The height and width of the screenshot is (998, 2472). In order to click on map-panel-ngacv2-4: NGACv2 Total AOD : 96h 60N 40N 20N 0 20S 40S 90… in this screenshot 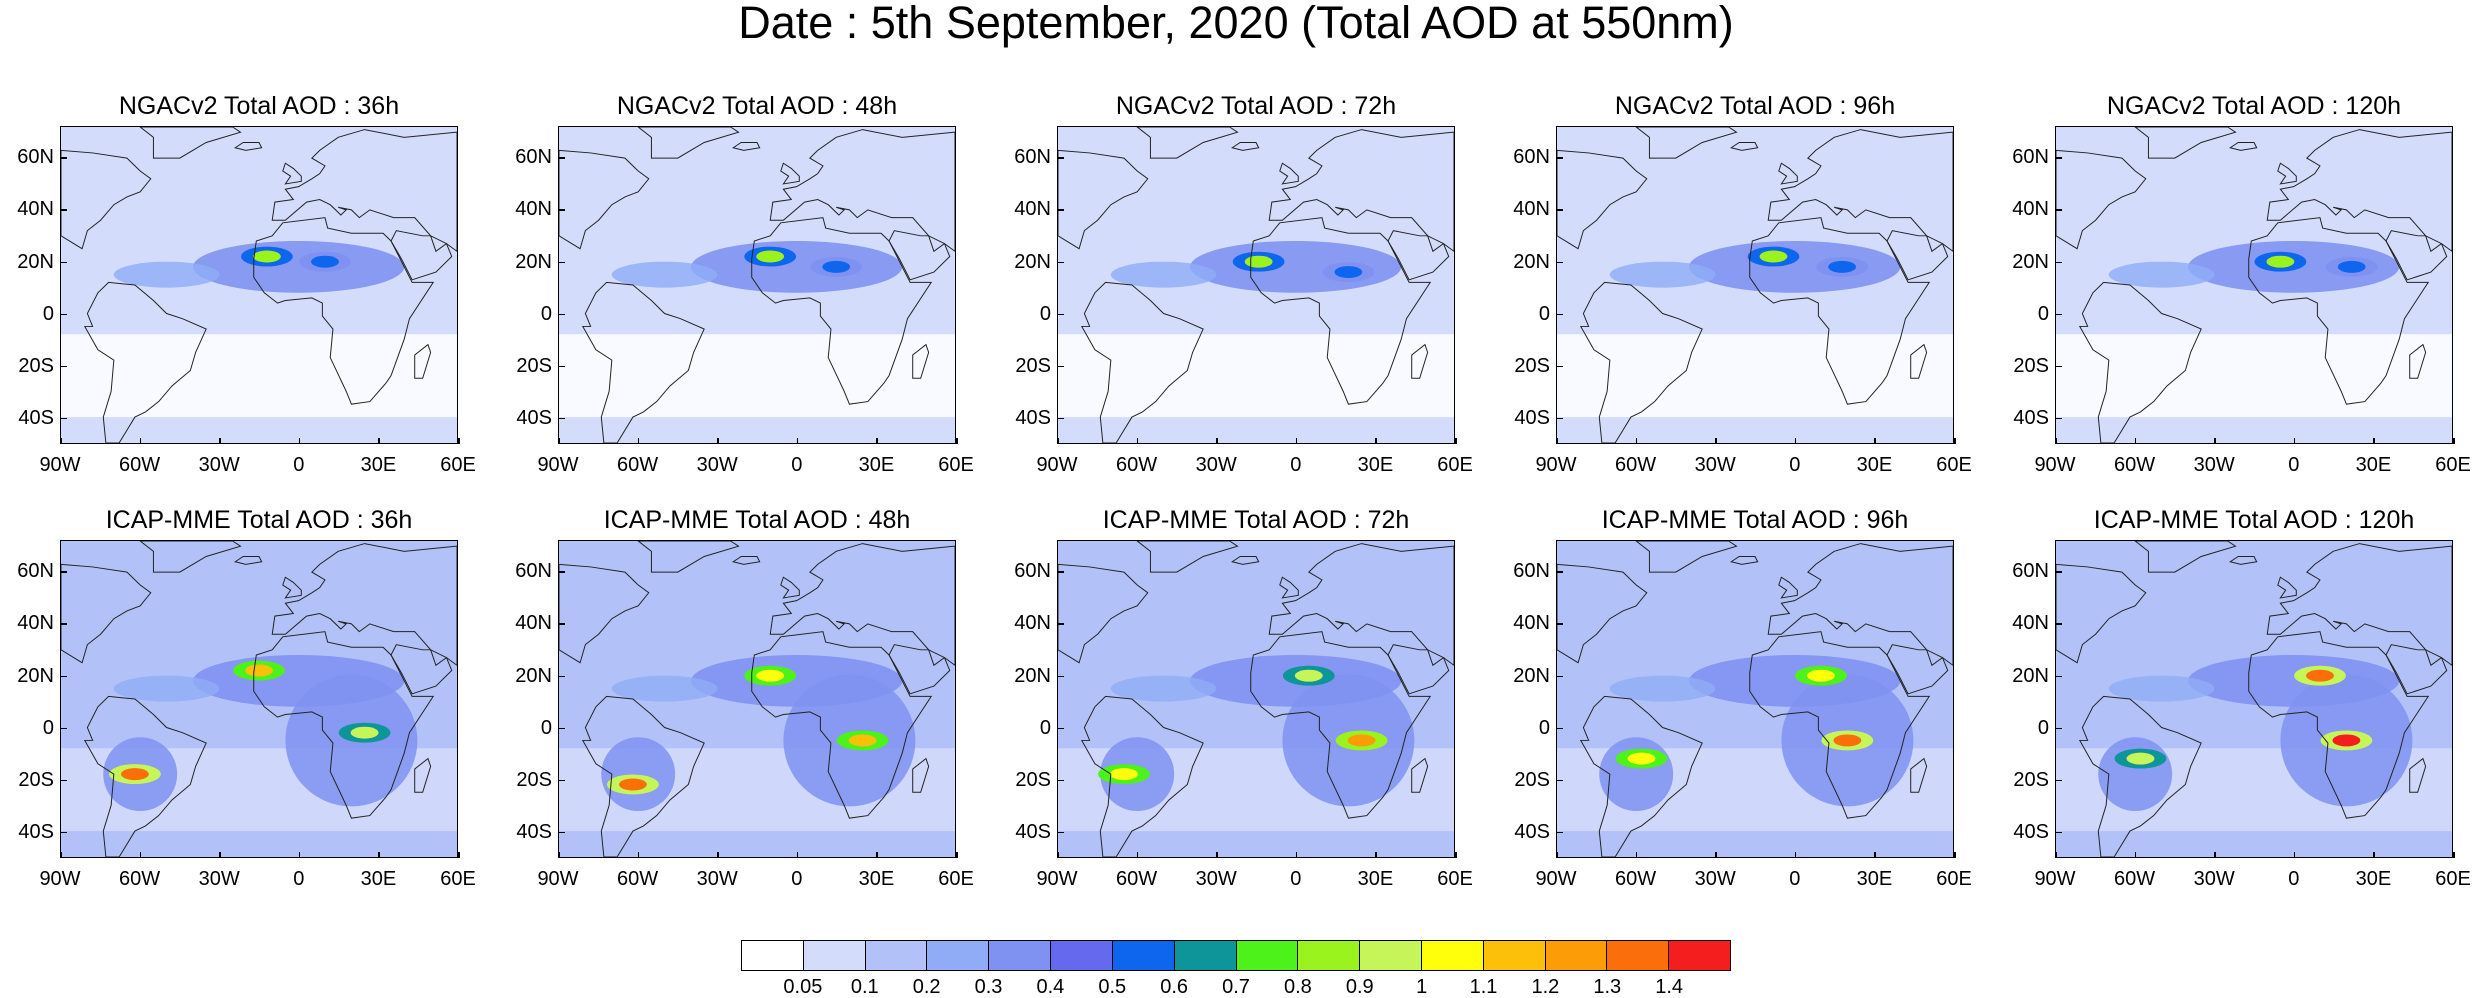, I will do `click(1746, 299)`.